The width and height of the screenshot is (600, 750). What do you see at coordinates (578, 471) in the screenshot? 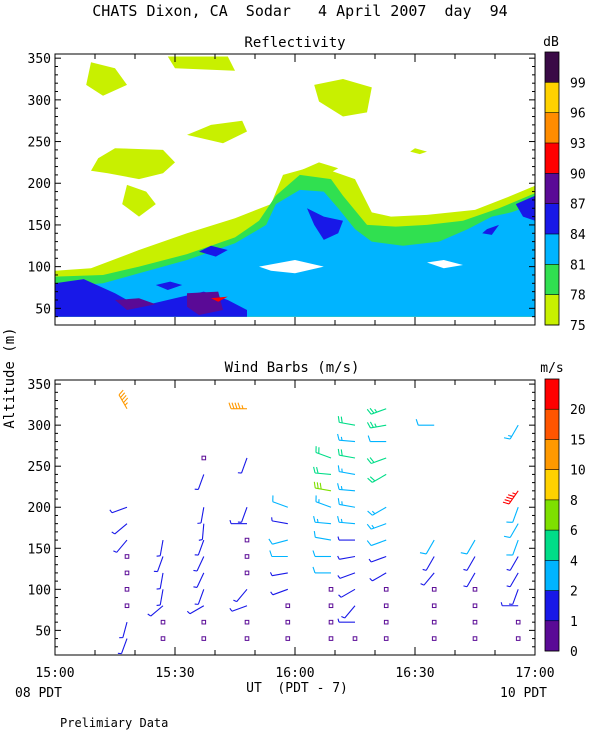
I see `colorbar-label: 10` at bounding box center [578, 471].